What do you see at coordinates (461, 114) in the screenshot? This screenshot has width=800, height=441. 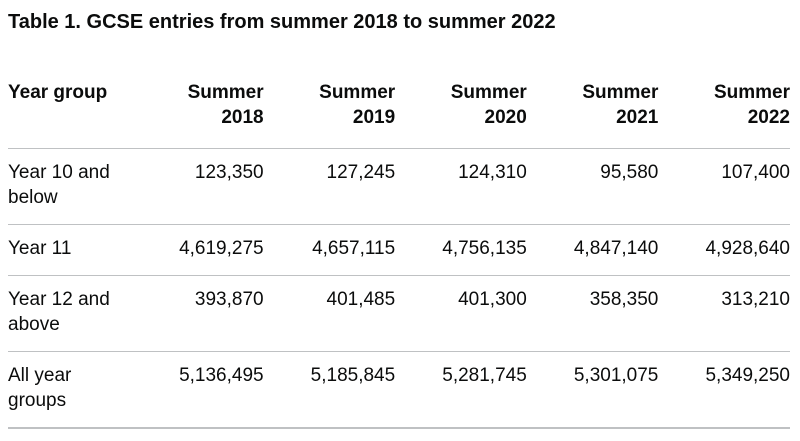 I see `header-summer-2020: Summer 2020` at bounding box center [461, 114].